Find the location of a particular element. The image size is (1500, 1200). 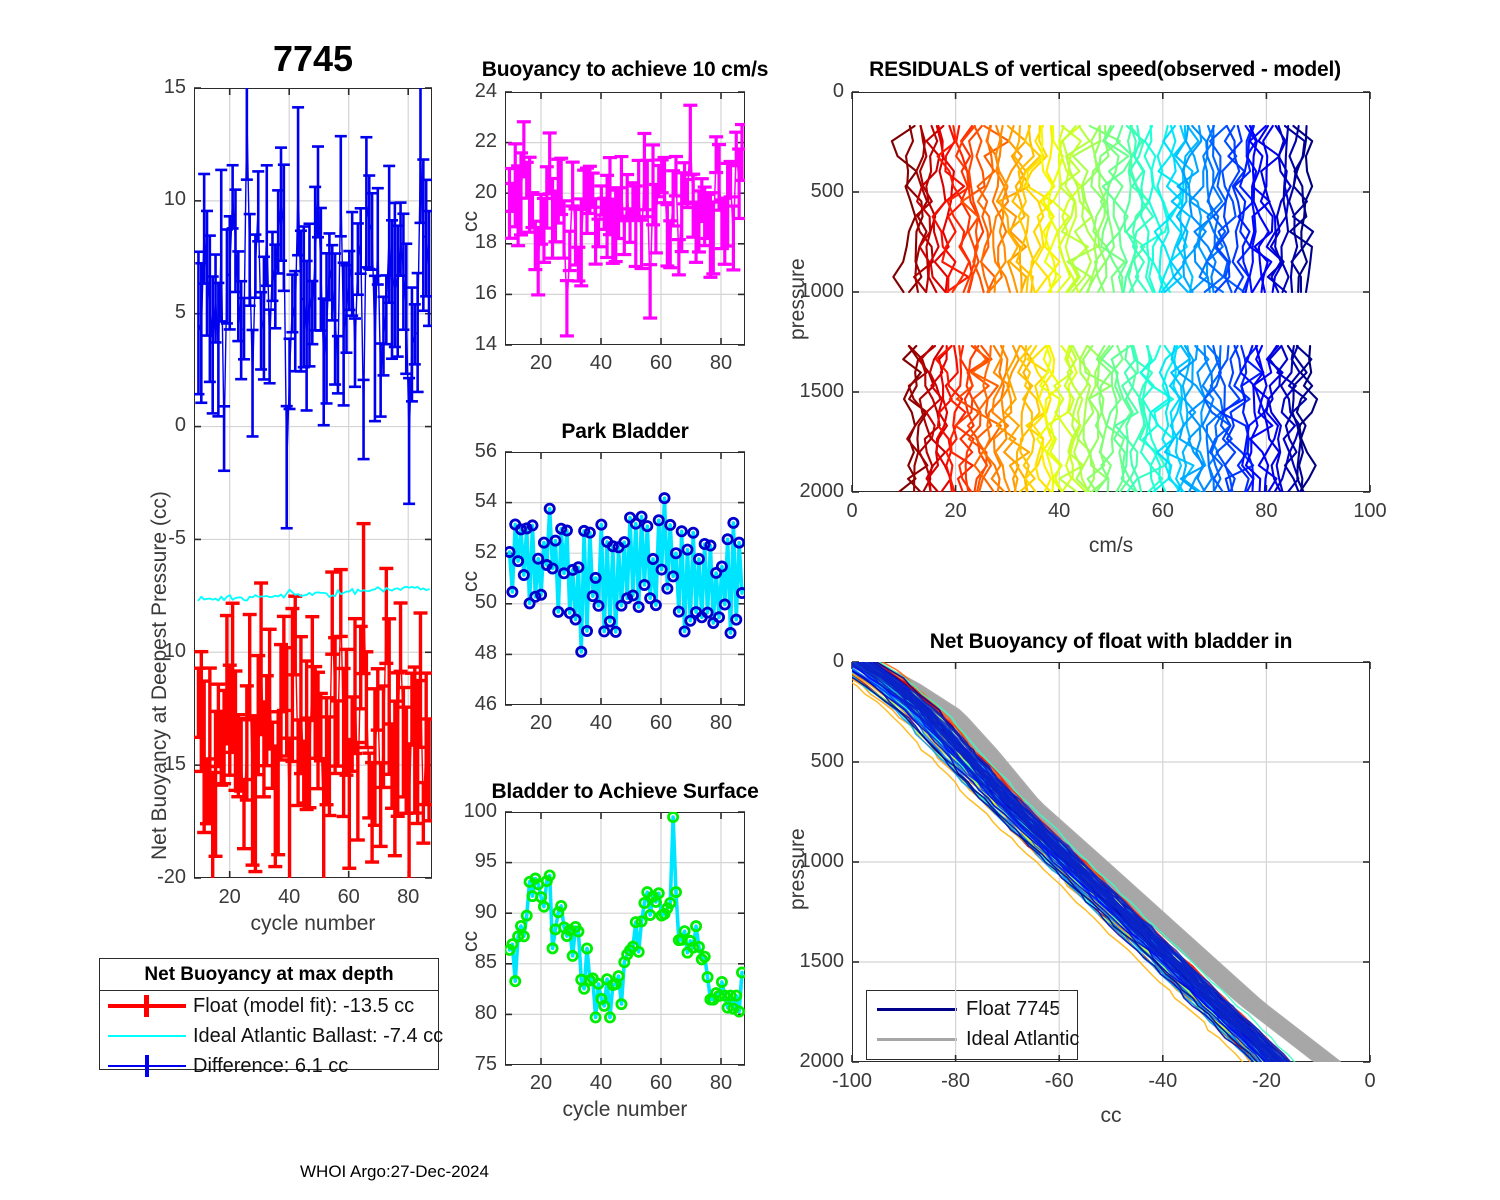

panel-title-buoyancy-10cms: Buoyancy to achieve 10 cm/s is located at coordinates (625, 69).